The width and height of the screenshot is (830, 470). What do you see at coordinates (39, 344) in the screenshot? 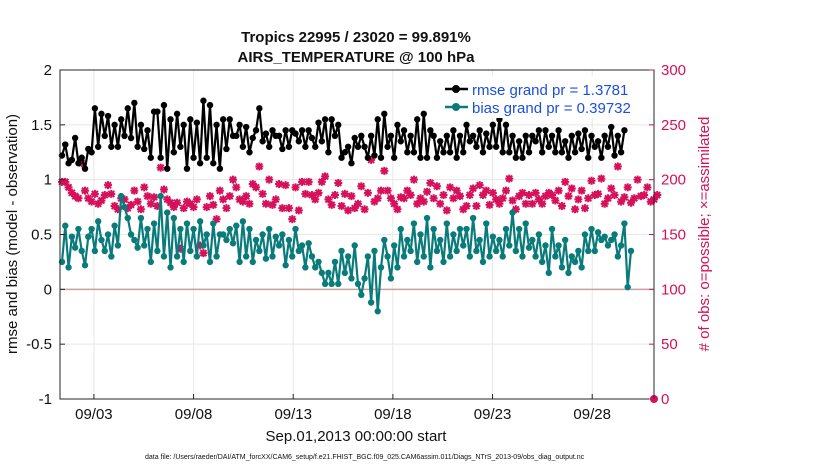
I see `left-tick-label: -0.5` at bounding box center [39, 344].